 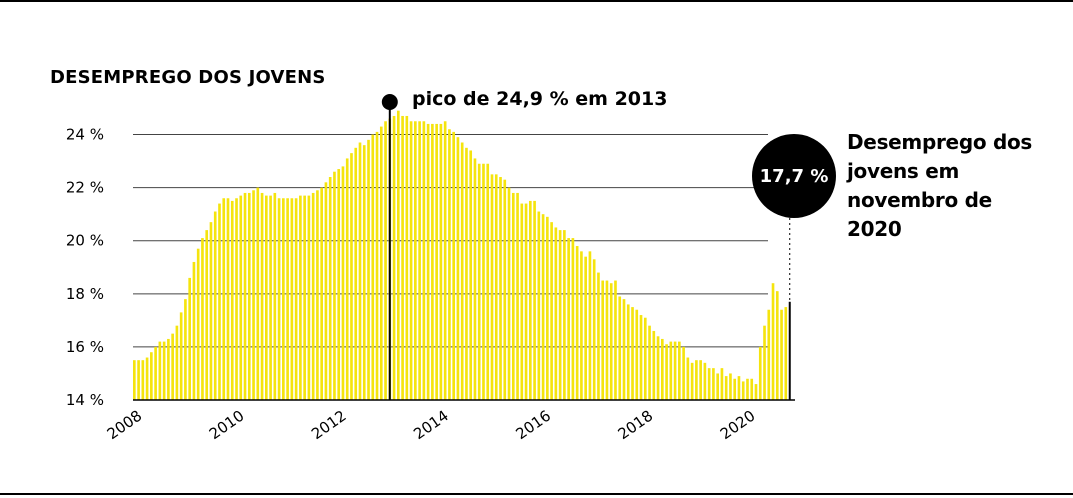 I want to click on x-tick-label: 2016, so click(x=533, y=425).